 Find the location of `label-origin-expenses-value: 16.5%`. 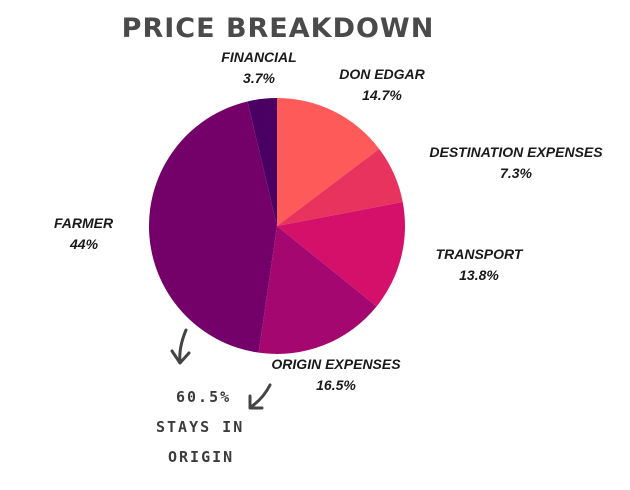

label-origin-expenses-value: 16.5% is located at coordinates (336, 385).